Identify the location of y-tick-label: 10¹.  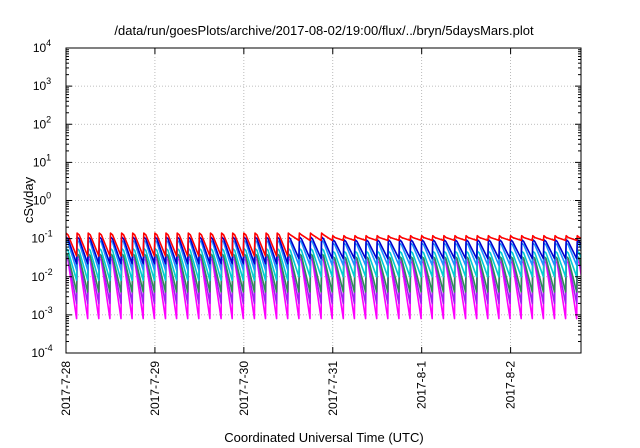
(42, 160).